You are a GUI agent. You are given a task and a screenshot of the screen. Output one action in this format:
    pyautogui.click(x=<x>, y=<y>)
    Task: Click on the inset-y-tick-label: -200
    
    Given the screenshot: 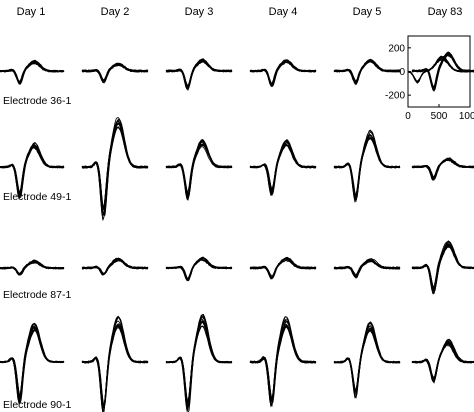 What is the action you would take?
    pyautogui.click(x=395, y=96)
    